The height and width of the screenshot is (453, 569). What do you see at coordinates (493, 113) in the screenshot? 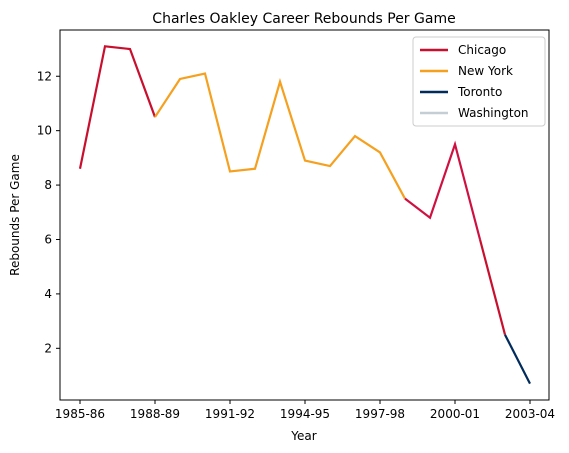
I see `legend-label: Washington` at bounding box center [493, 113].